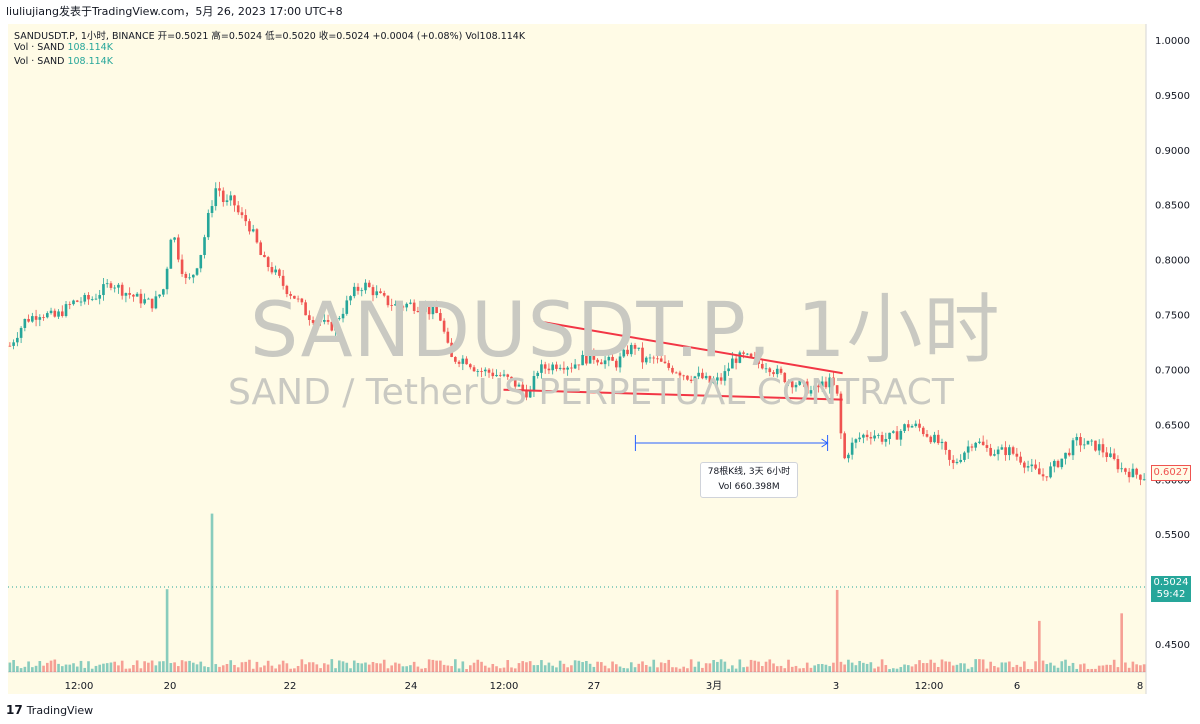 The width and height of the screenshot is (1200, 724). I want to click on volume-legend-1: Vol · SAND 108.114K, so click(63, 47).